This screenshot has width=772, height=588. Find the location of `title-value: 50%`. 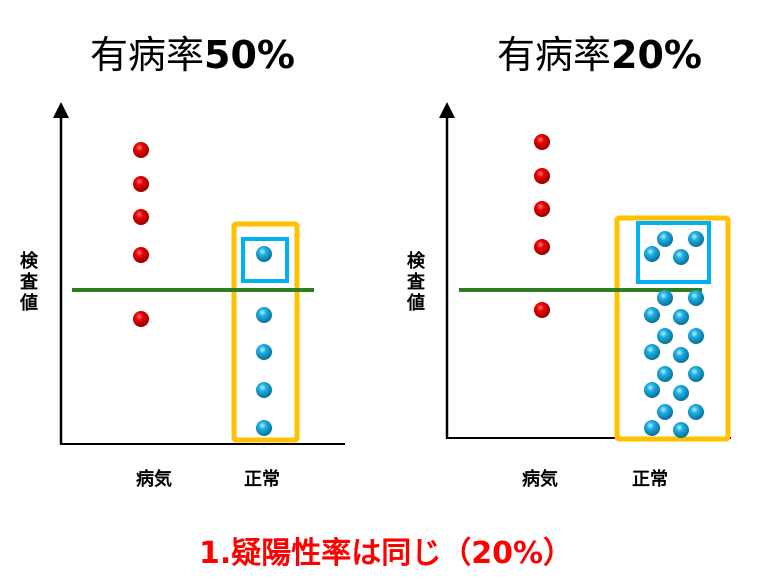

title-value: 50% is located at coordinates (249, 55).